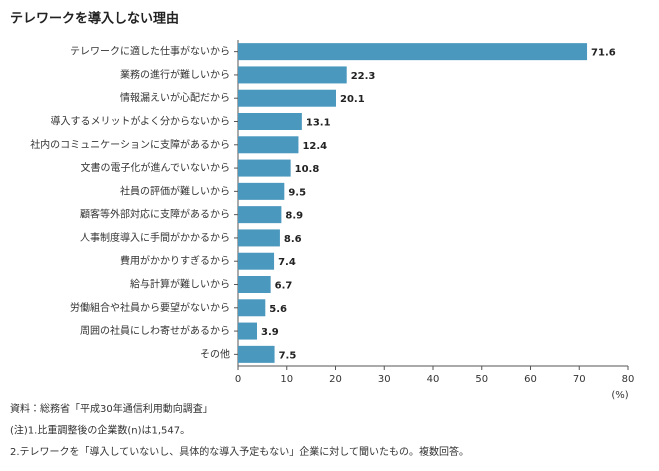 This screenshot has width=659, height=471. Describe the element at coordinates (155, 237) in the screenshot. I see `y-tick-label: 人事制度導入に手間がかかるから` at that location.